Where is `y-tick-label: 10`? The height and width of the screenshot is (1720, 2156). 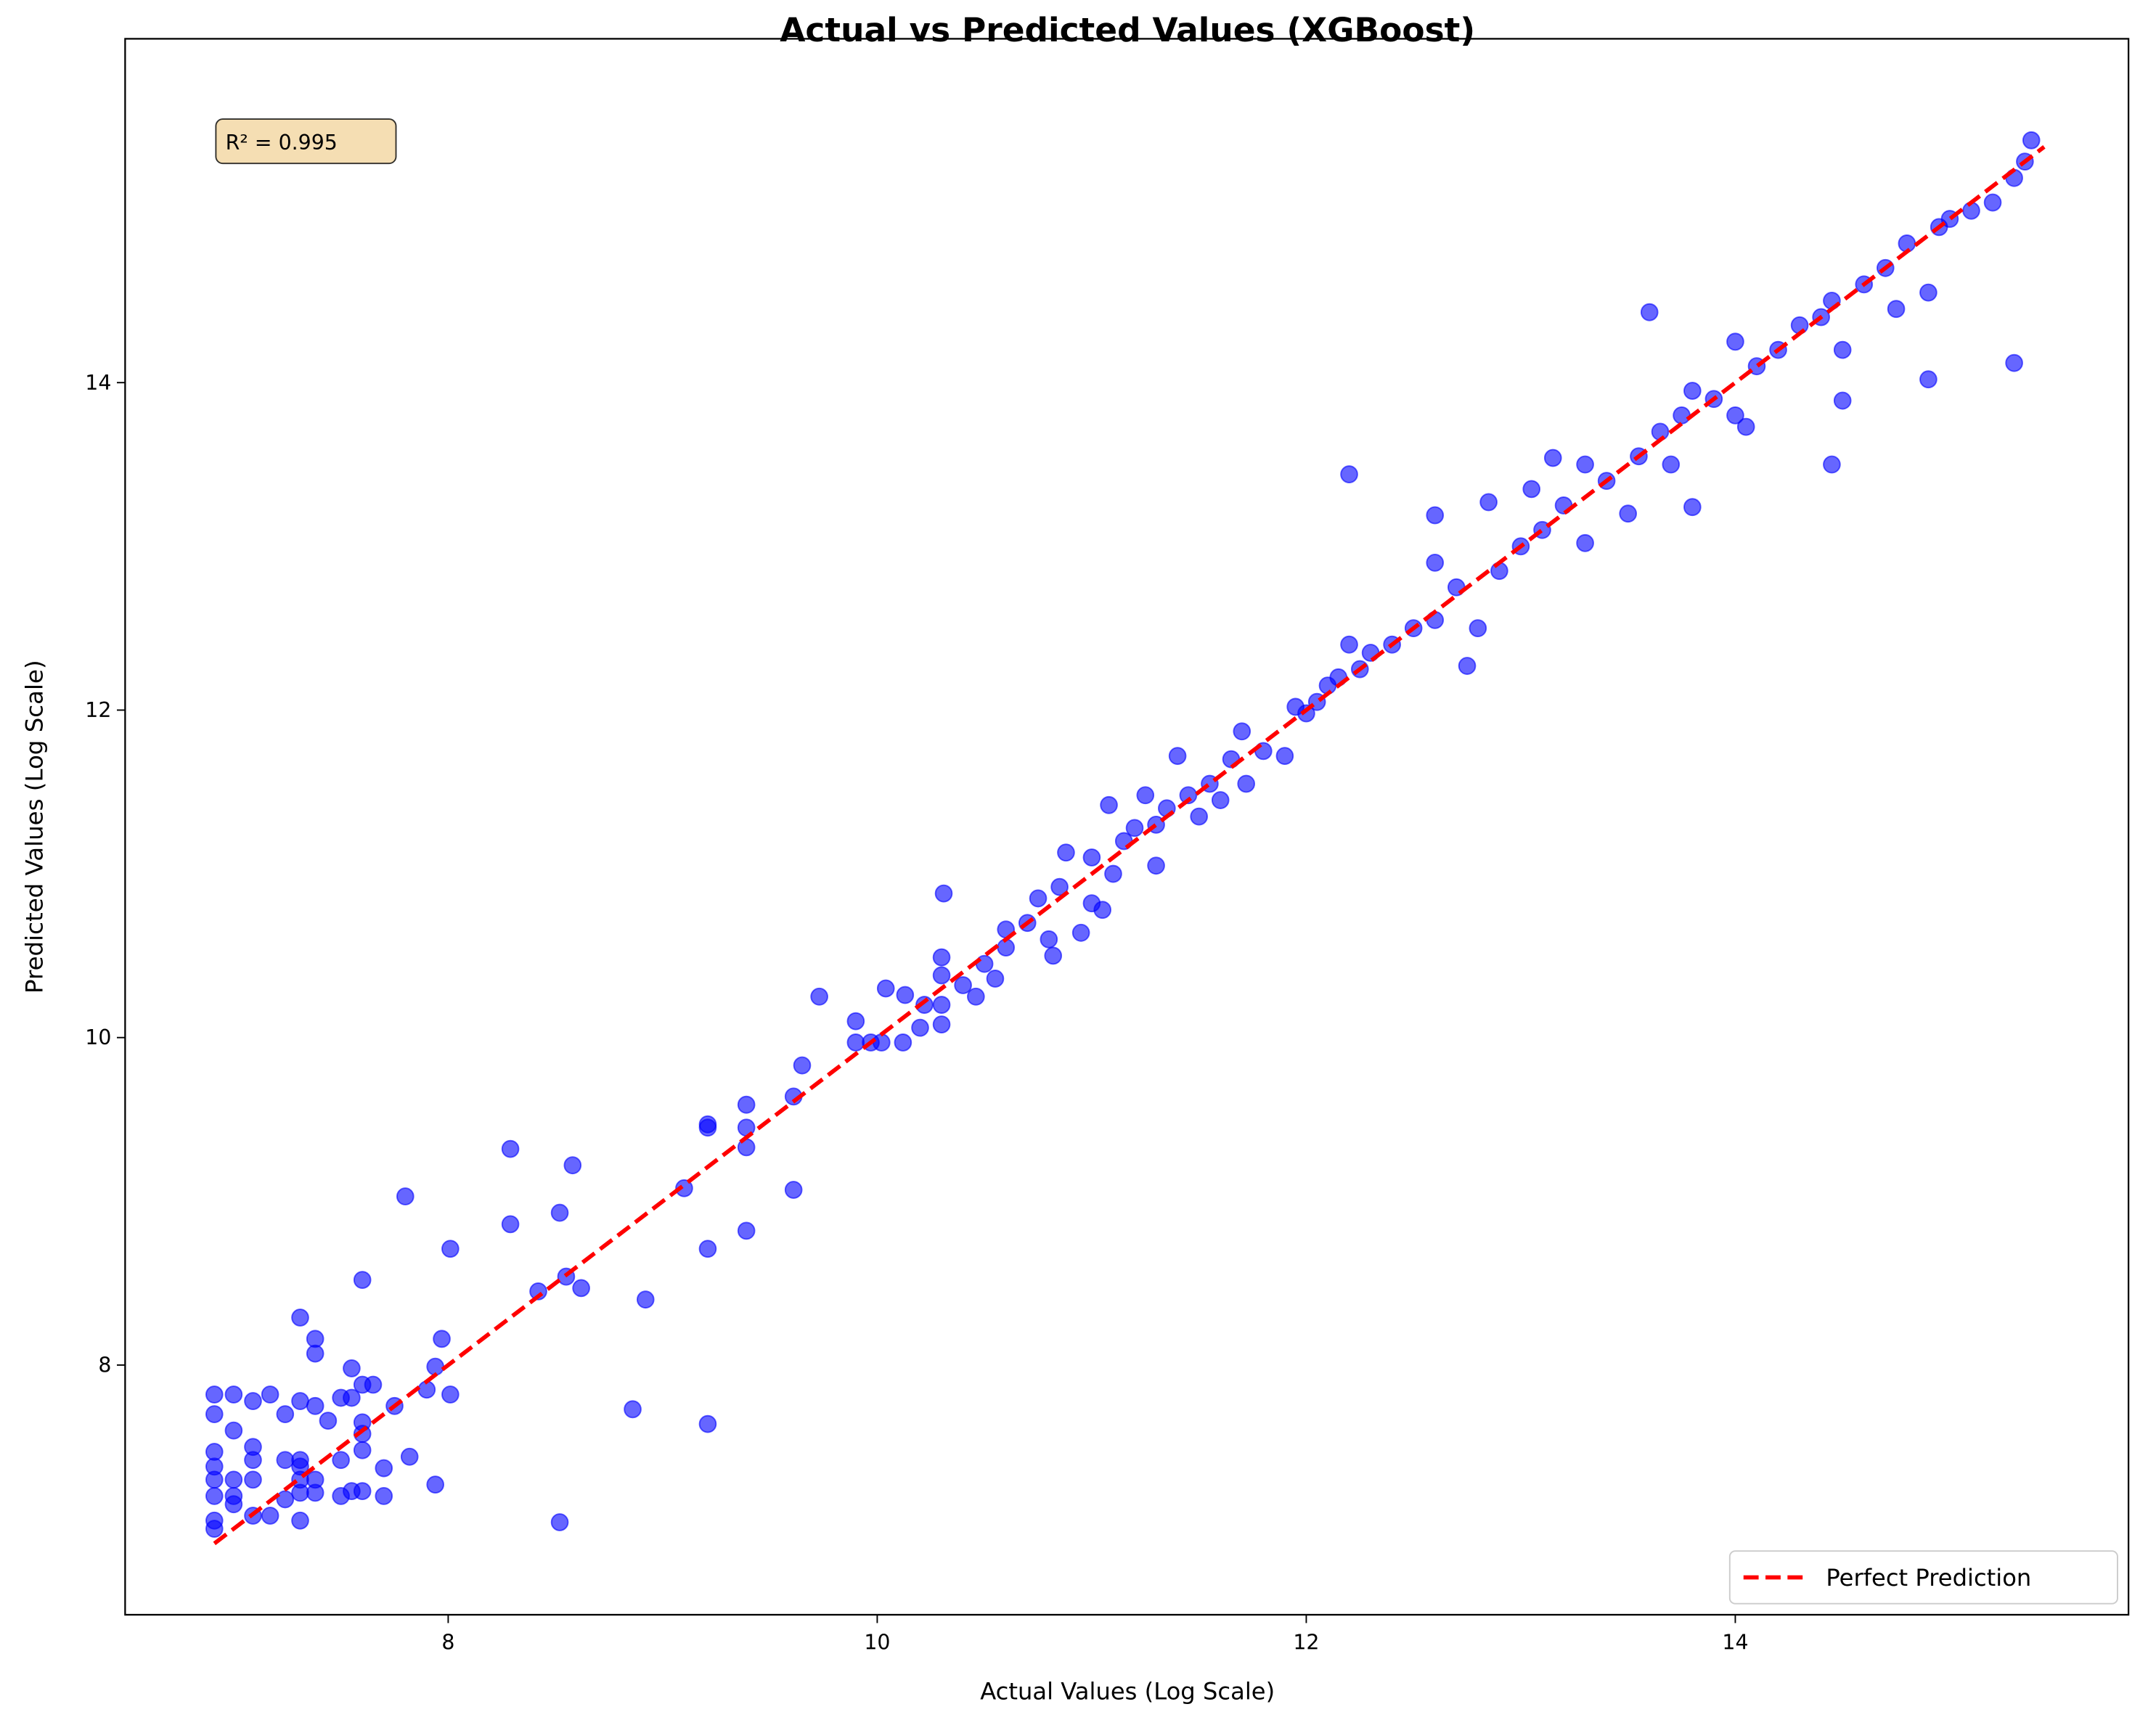 y-tick-label: 10 is located at coordinates (98, 1037).